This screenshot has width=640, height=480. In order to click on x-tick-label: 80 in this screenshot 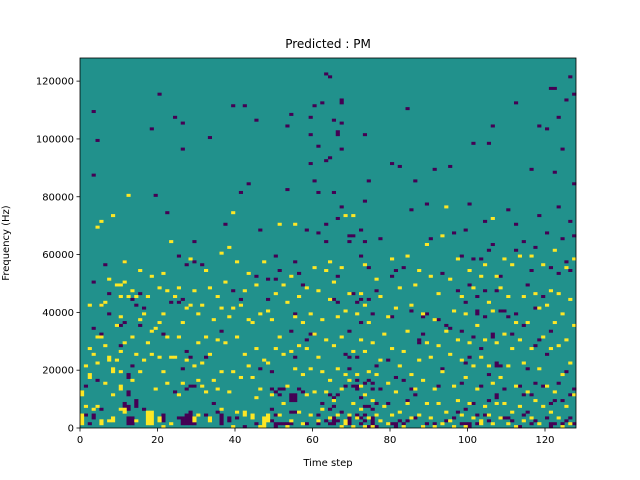, I will do `click(390, 440)`.